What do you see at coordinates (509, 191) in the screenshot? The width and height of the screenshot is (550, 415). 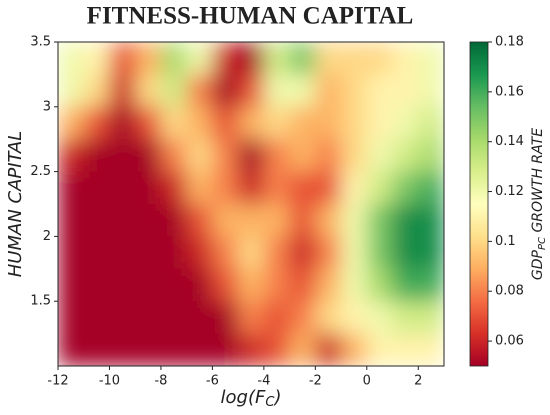 I see `colorbar-tick-label: 0.12` at bounding box center [509, 191].